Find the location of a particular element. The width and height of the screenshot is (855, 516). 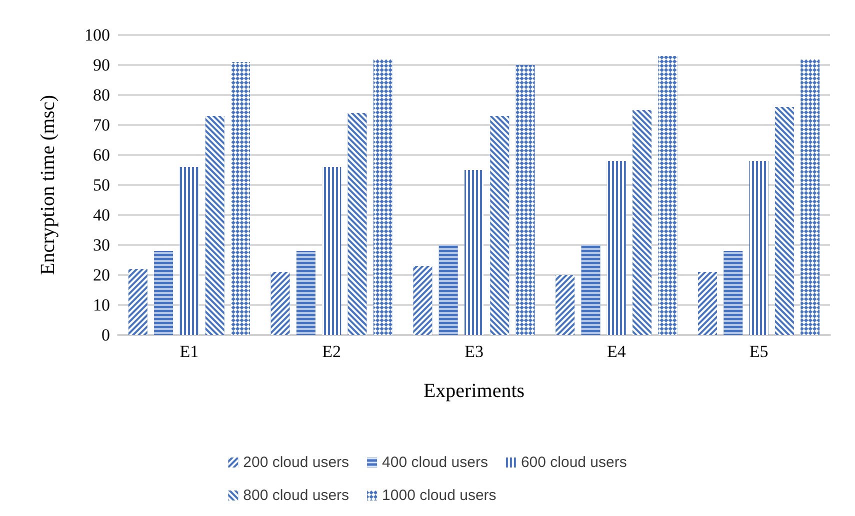

legend-label: 400 cloud users is located at coordinates (435, 462).